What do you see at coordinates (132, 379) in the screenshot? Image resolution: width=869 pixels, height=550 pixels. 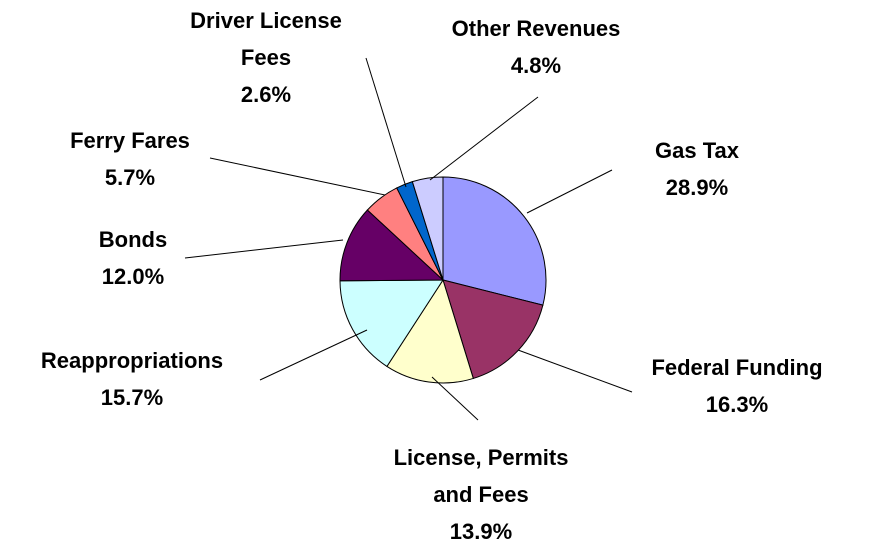 I see `slice-label: Reappropriations 15.7%` at bounding box center [132, 379].